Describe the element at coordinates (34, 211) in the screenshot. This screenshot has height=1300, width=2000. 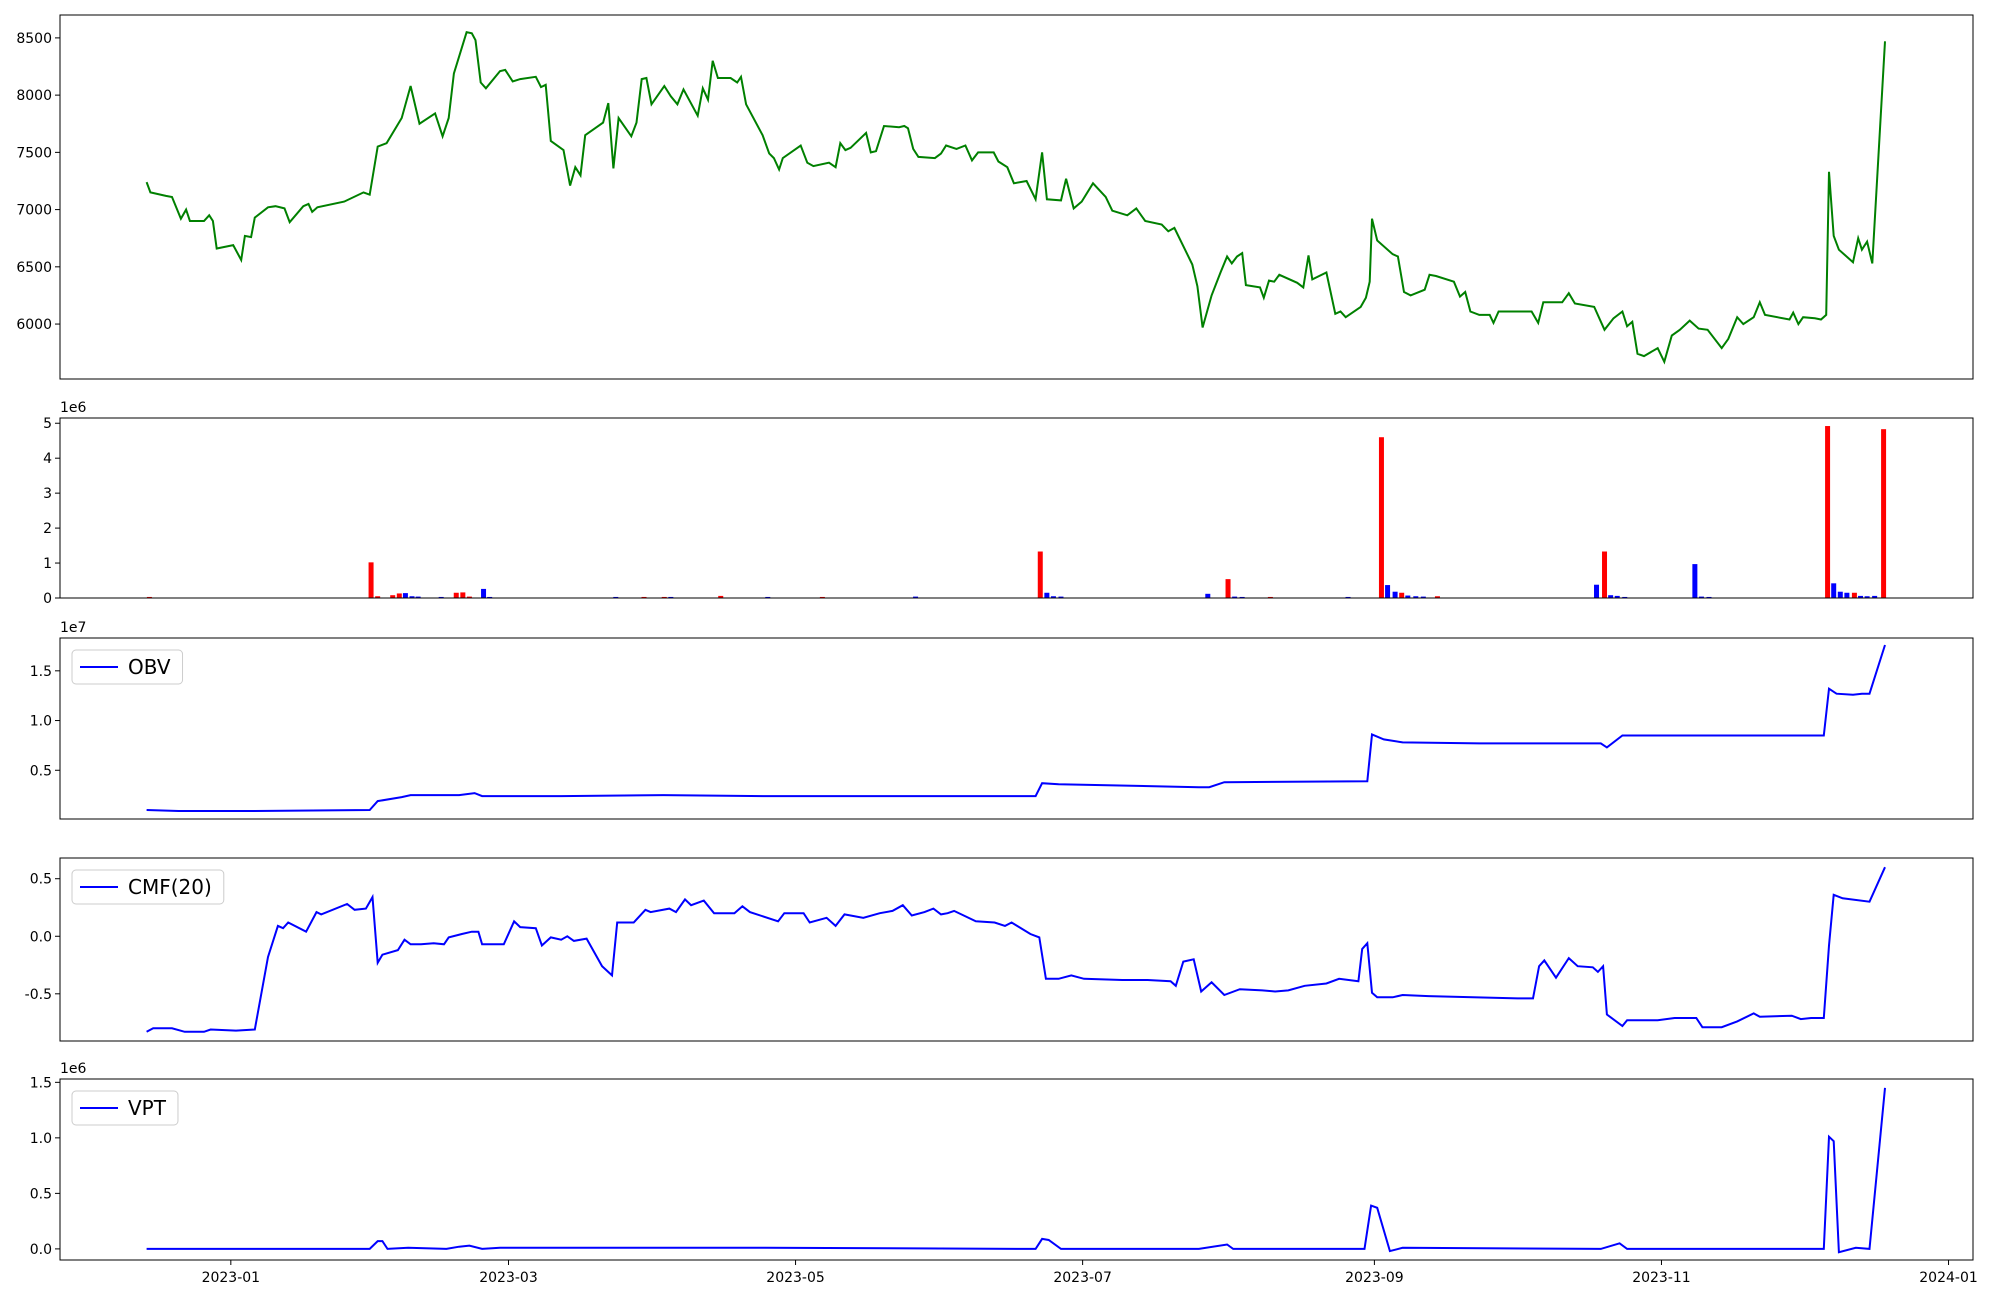
I see `y-tick-label: 7000` at that location.